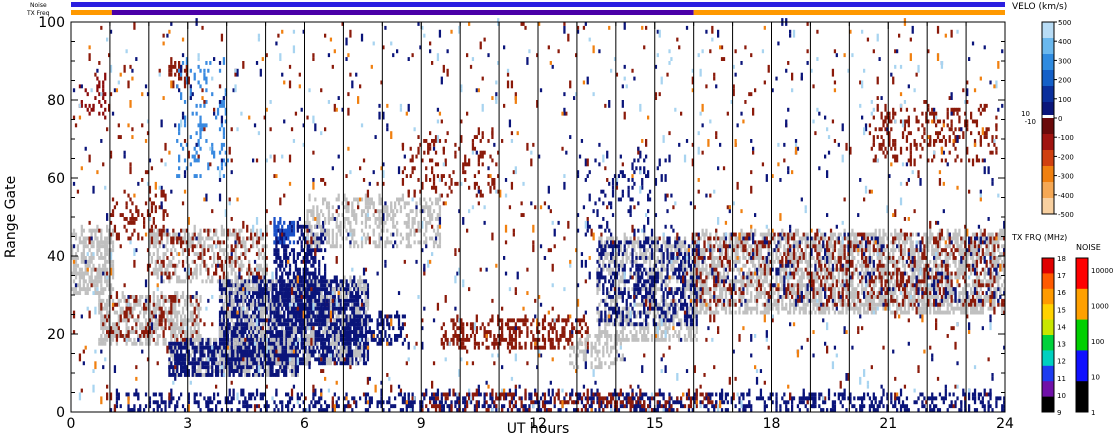 This screenshot has height=435, width=1118. I want to click on velocity-scale-label: 300, so click(1064, 61).